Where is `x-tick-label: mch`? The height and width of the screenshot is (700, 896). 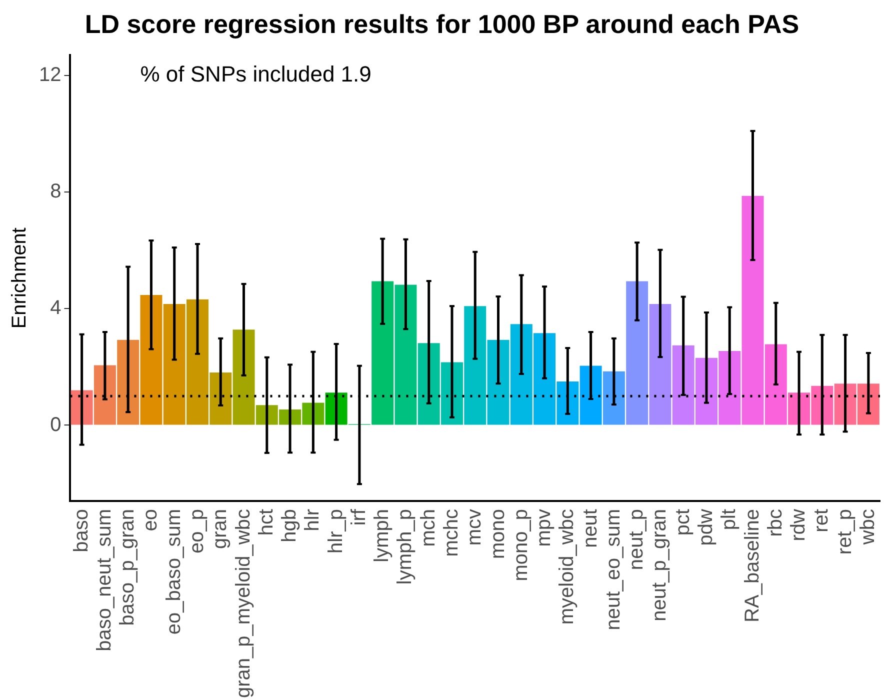
x-tick-label: mch is located at coordinates (428, 527).